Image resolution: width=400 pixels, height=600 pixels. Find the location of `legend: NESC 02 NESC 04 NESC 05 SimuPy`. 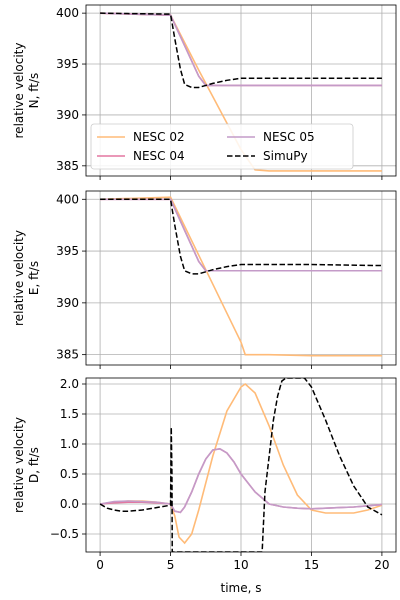

legend: NESC 02 NESC 04 NESC 05 SimuPy is located at coordinates (222, 146).